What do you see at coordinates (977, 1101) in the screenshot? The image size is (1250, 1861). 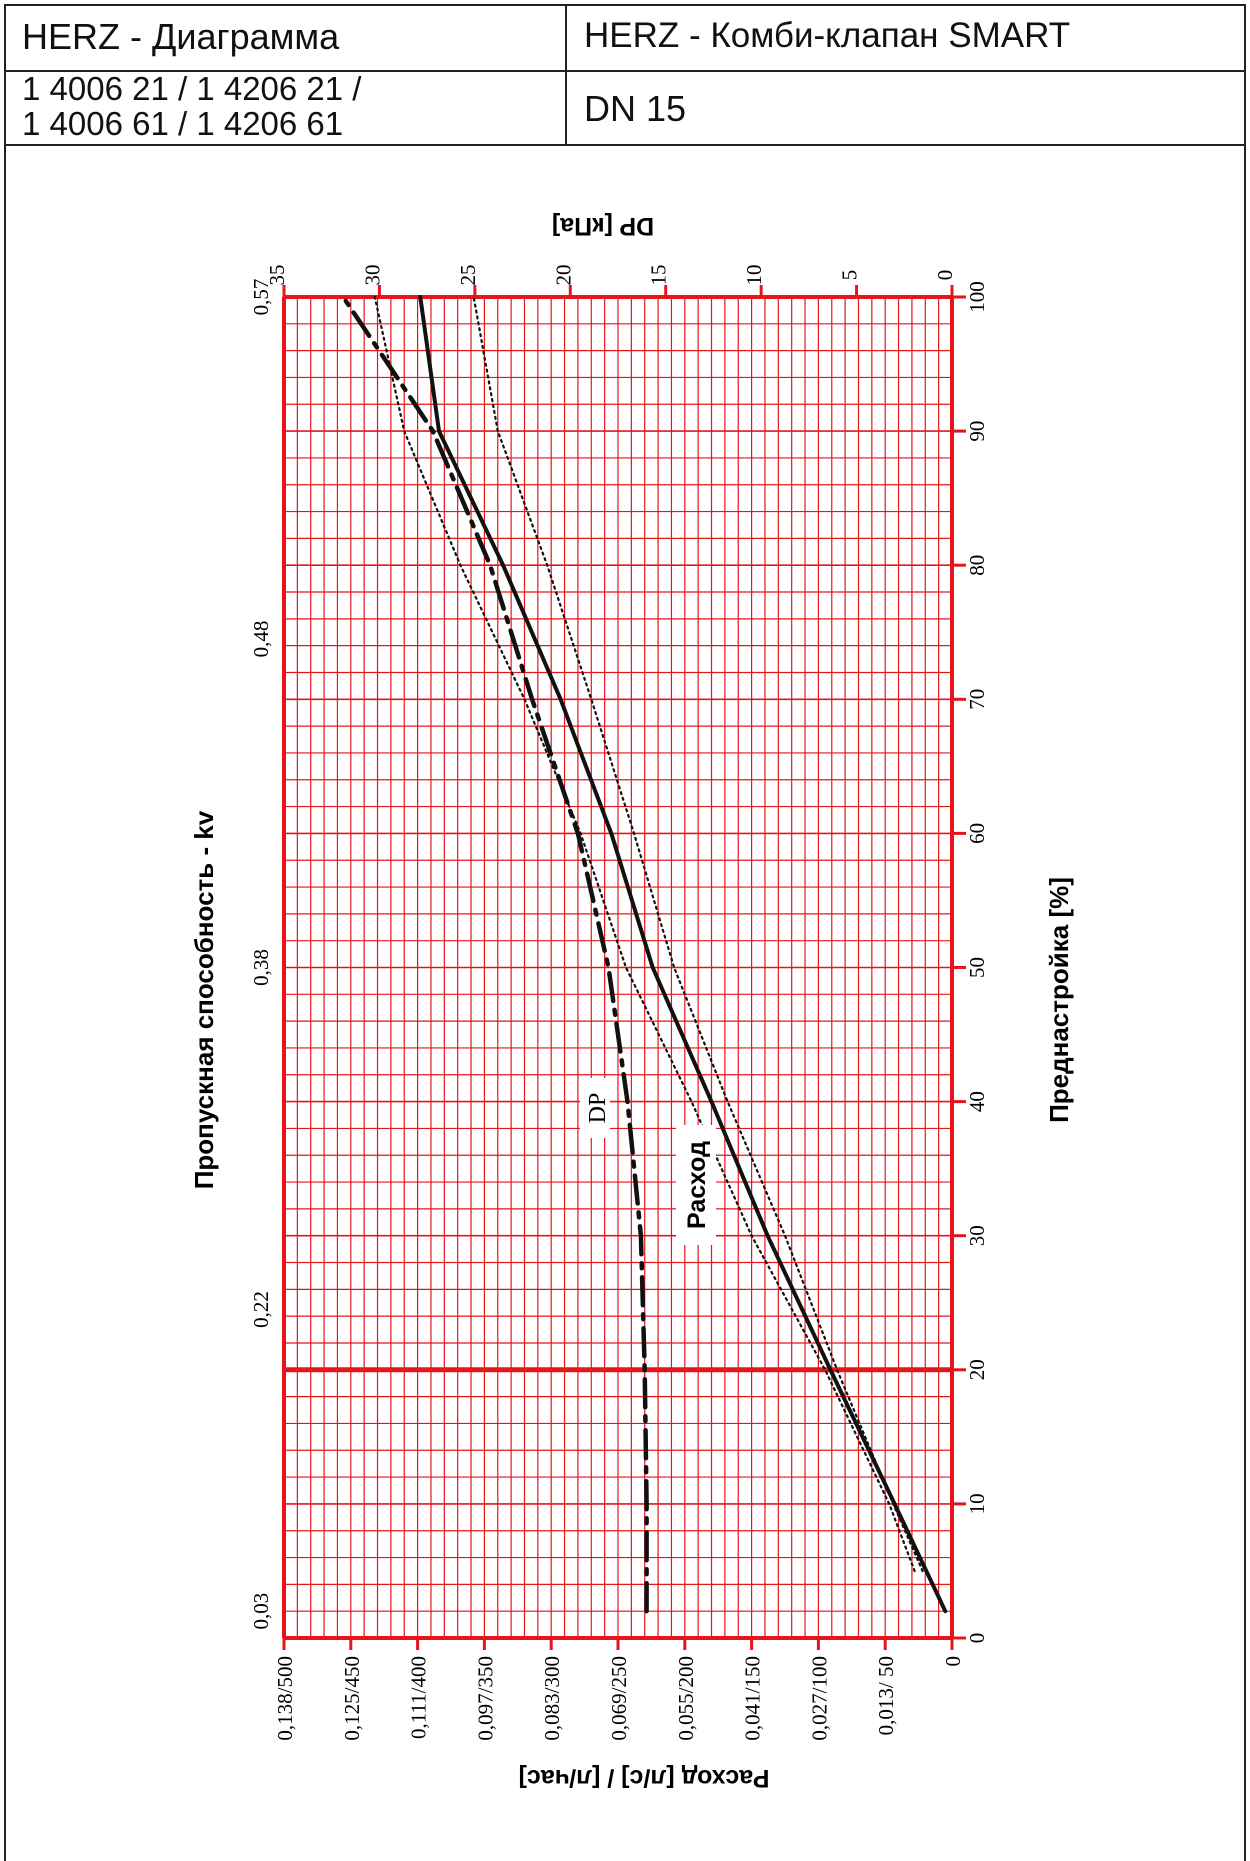 I see `presetting-tick-label: 40` at bounding box center [977, 1101].